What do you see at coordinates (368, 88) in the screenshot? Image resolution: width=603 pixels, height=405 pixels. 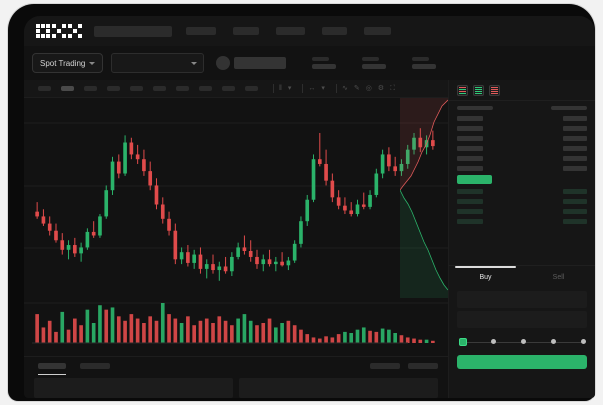 I see `magnet-icon: ◎` at bounding box center [368, 88].